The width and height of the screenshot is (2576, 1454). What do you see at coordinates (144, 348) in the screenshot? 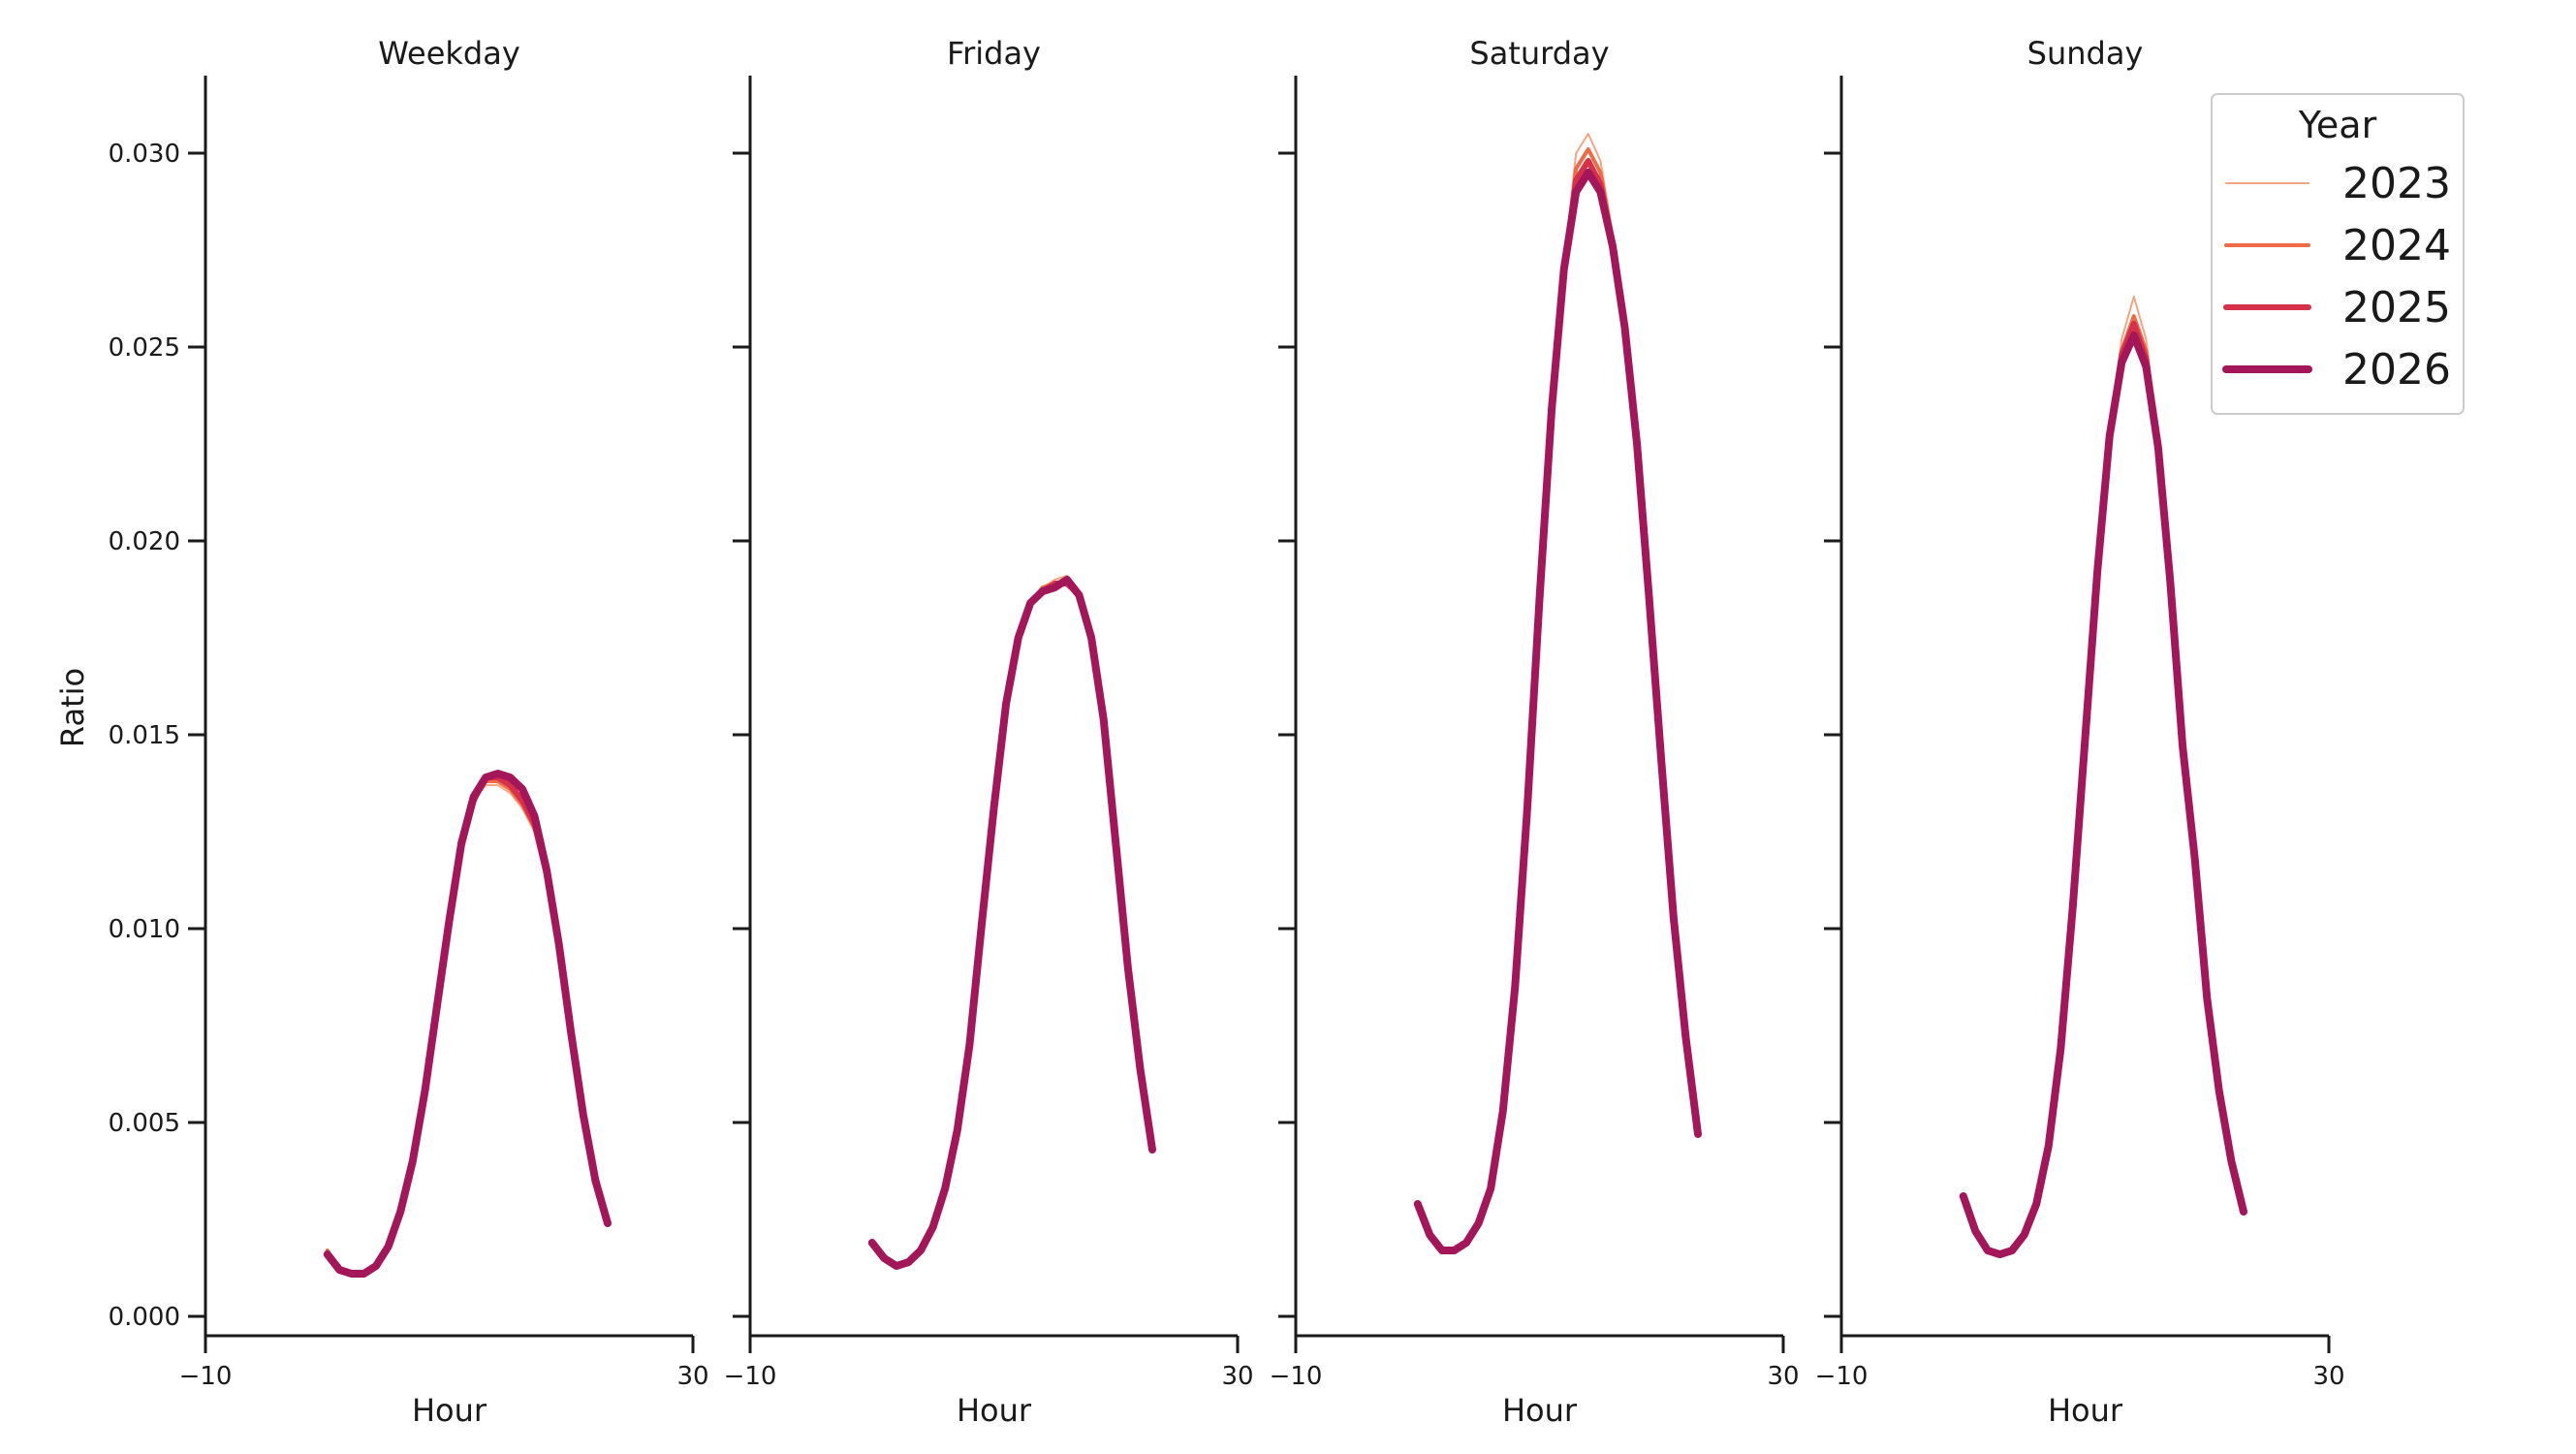
I see `y-tick-label: 0.025` at bounding box center [144, 348].